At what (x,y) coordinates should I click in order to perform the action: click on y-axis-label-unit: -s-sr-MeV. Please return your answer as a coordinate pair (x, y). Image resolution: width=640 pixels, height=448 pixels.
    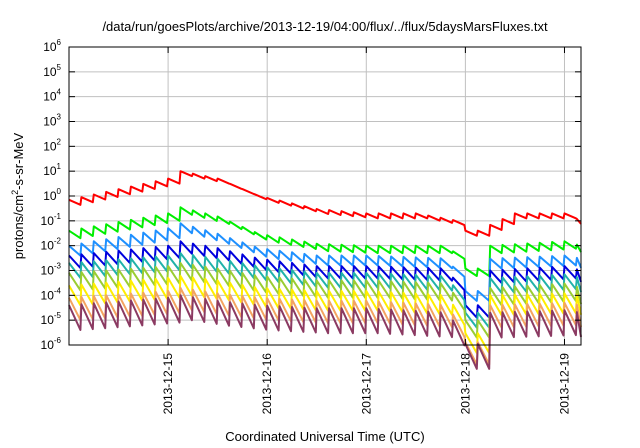
    Looking at the image, I should click on (18, 160).